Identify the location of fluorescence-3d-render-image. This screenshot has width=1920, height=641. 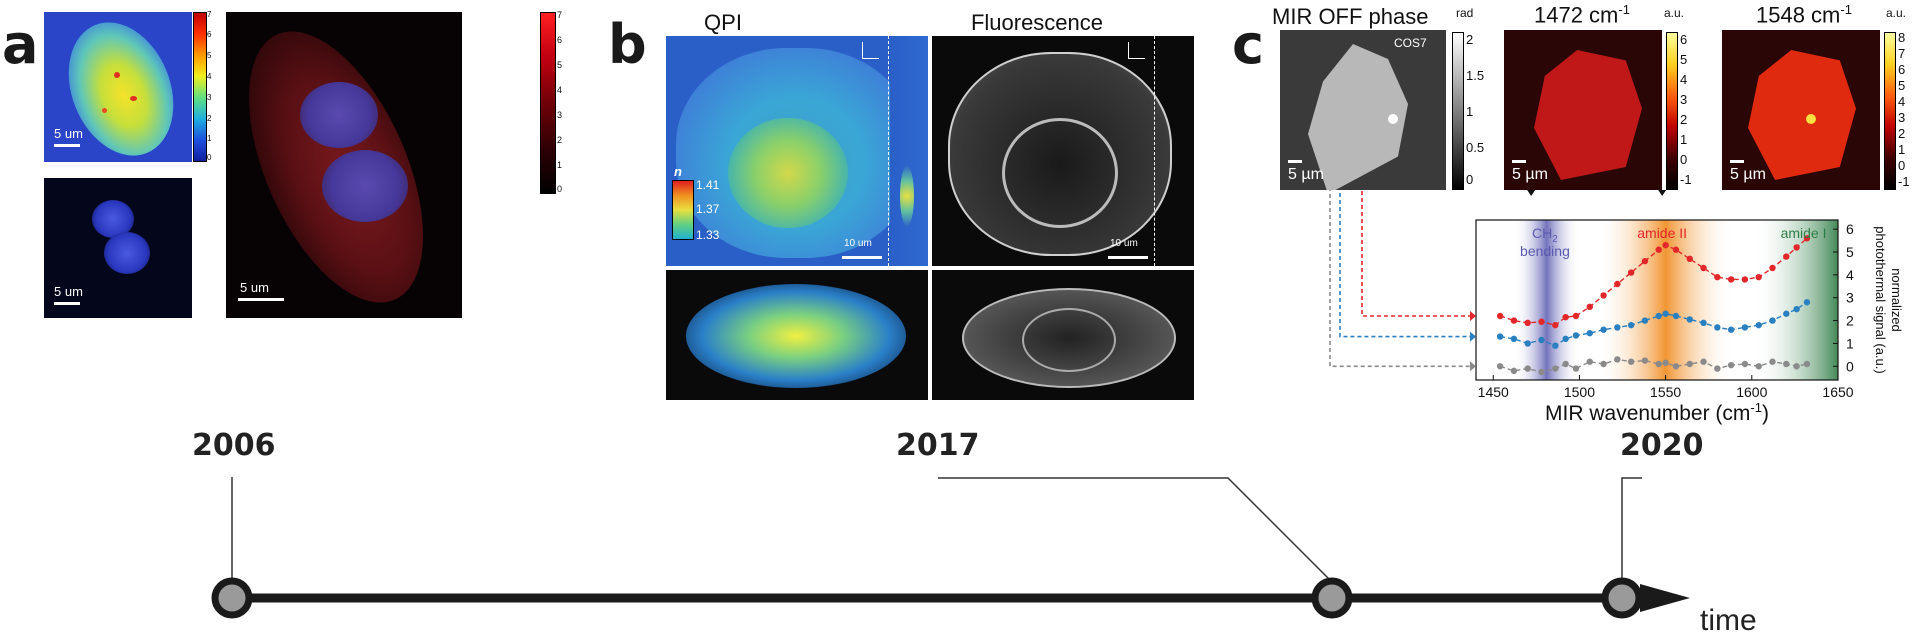
(1063, 335).